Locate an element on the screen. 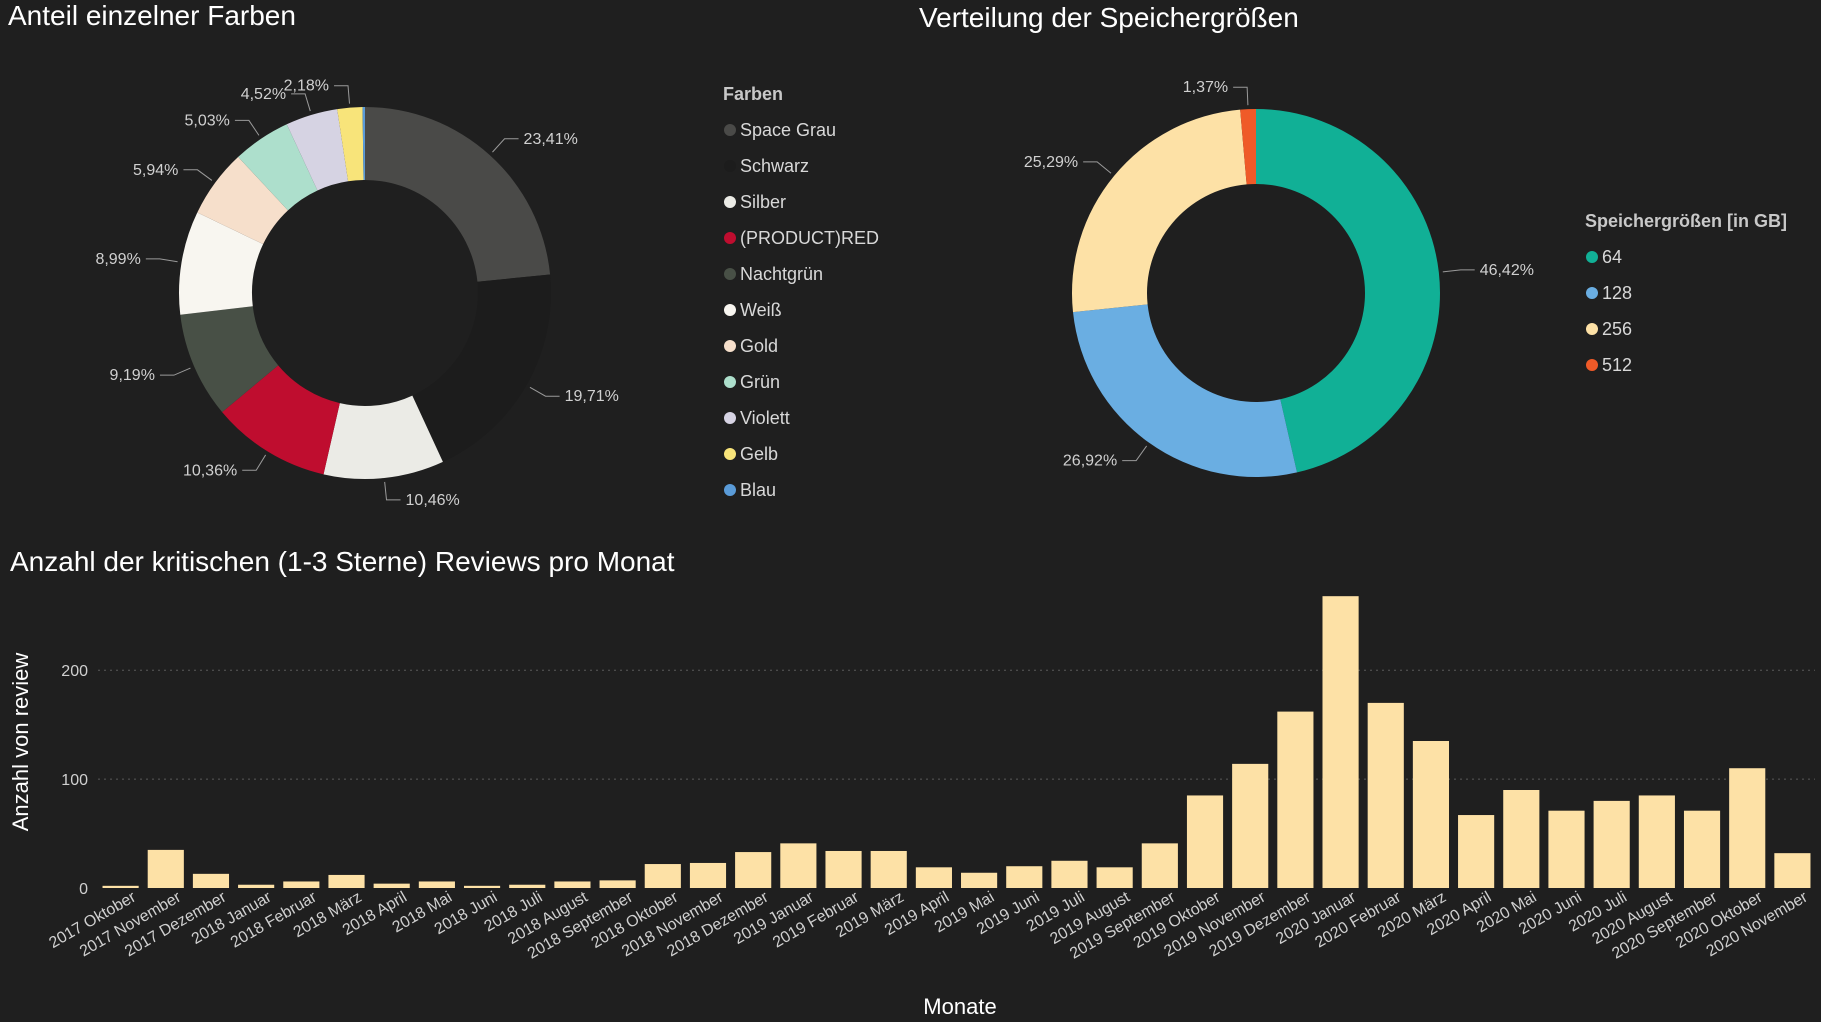 The width and height of the screenshot is (1821, 1022). color-legend-item-schwarz: Schwarz is located at coordinates (774, 166).